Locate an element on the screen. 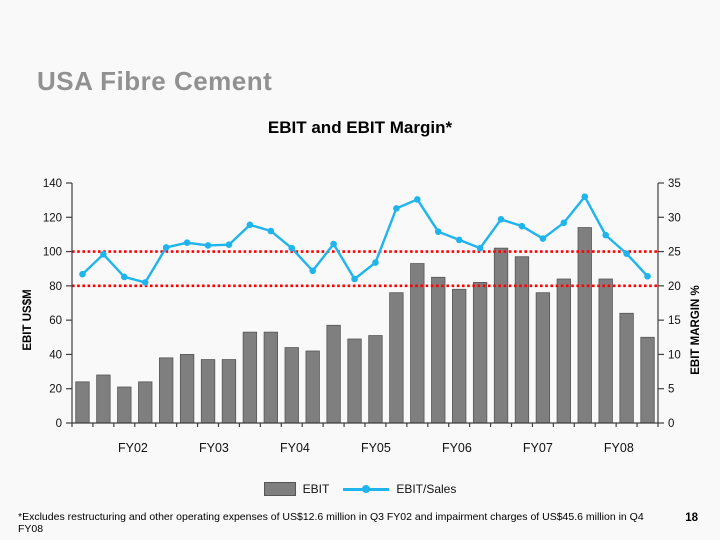 The image size is (720, 540). legend-label-ebit: EBIT is located at coordinates (316, 489).